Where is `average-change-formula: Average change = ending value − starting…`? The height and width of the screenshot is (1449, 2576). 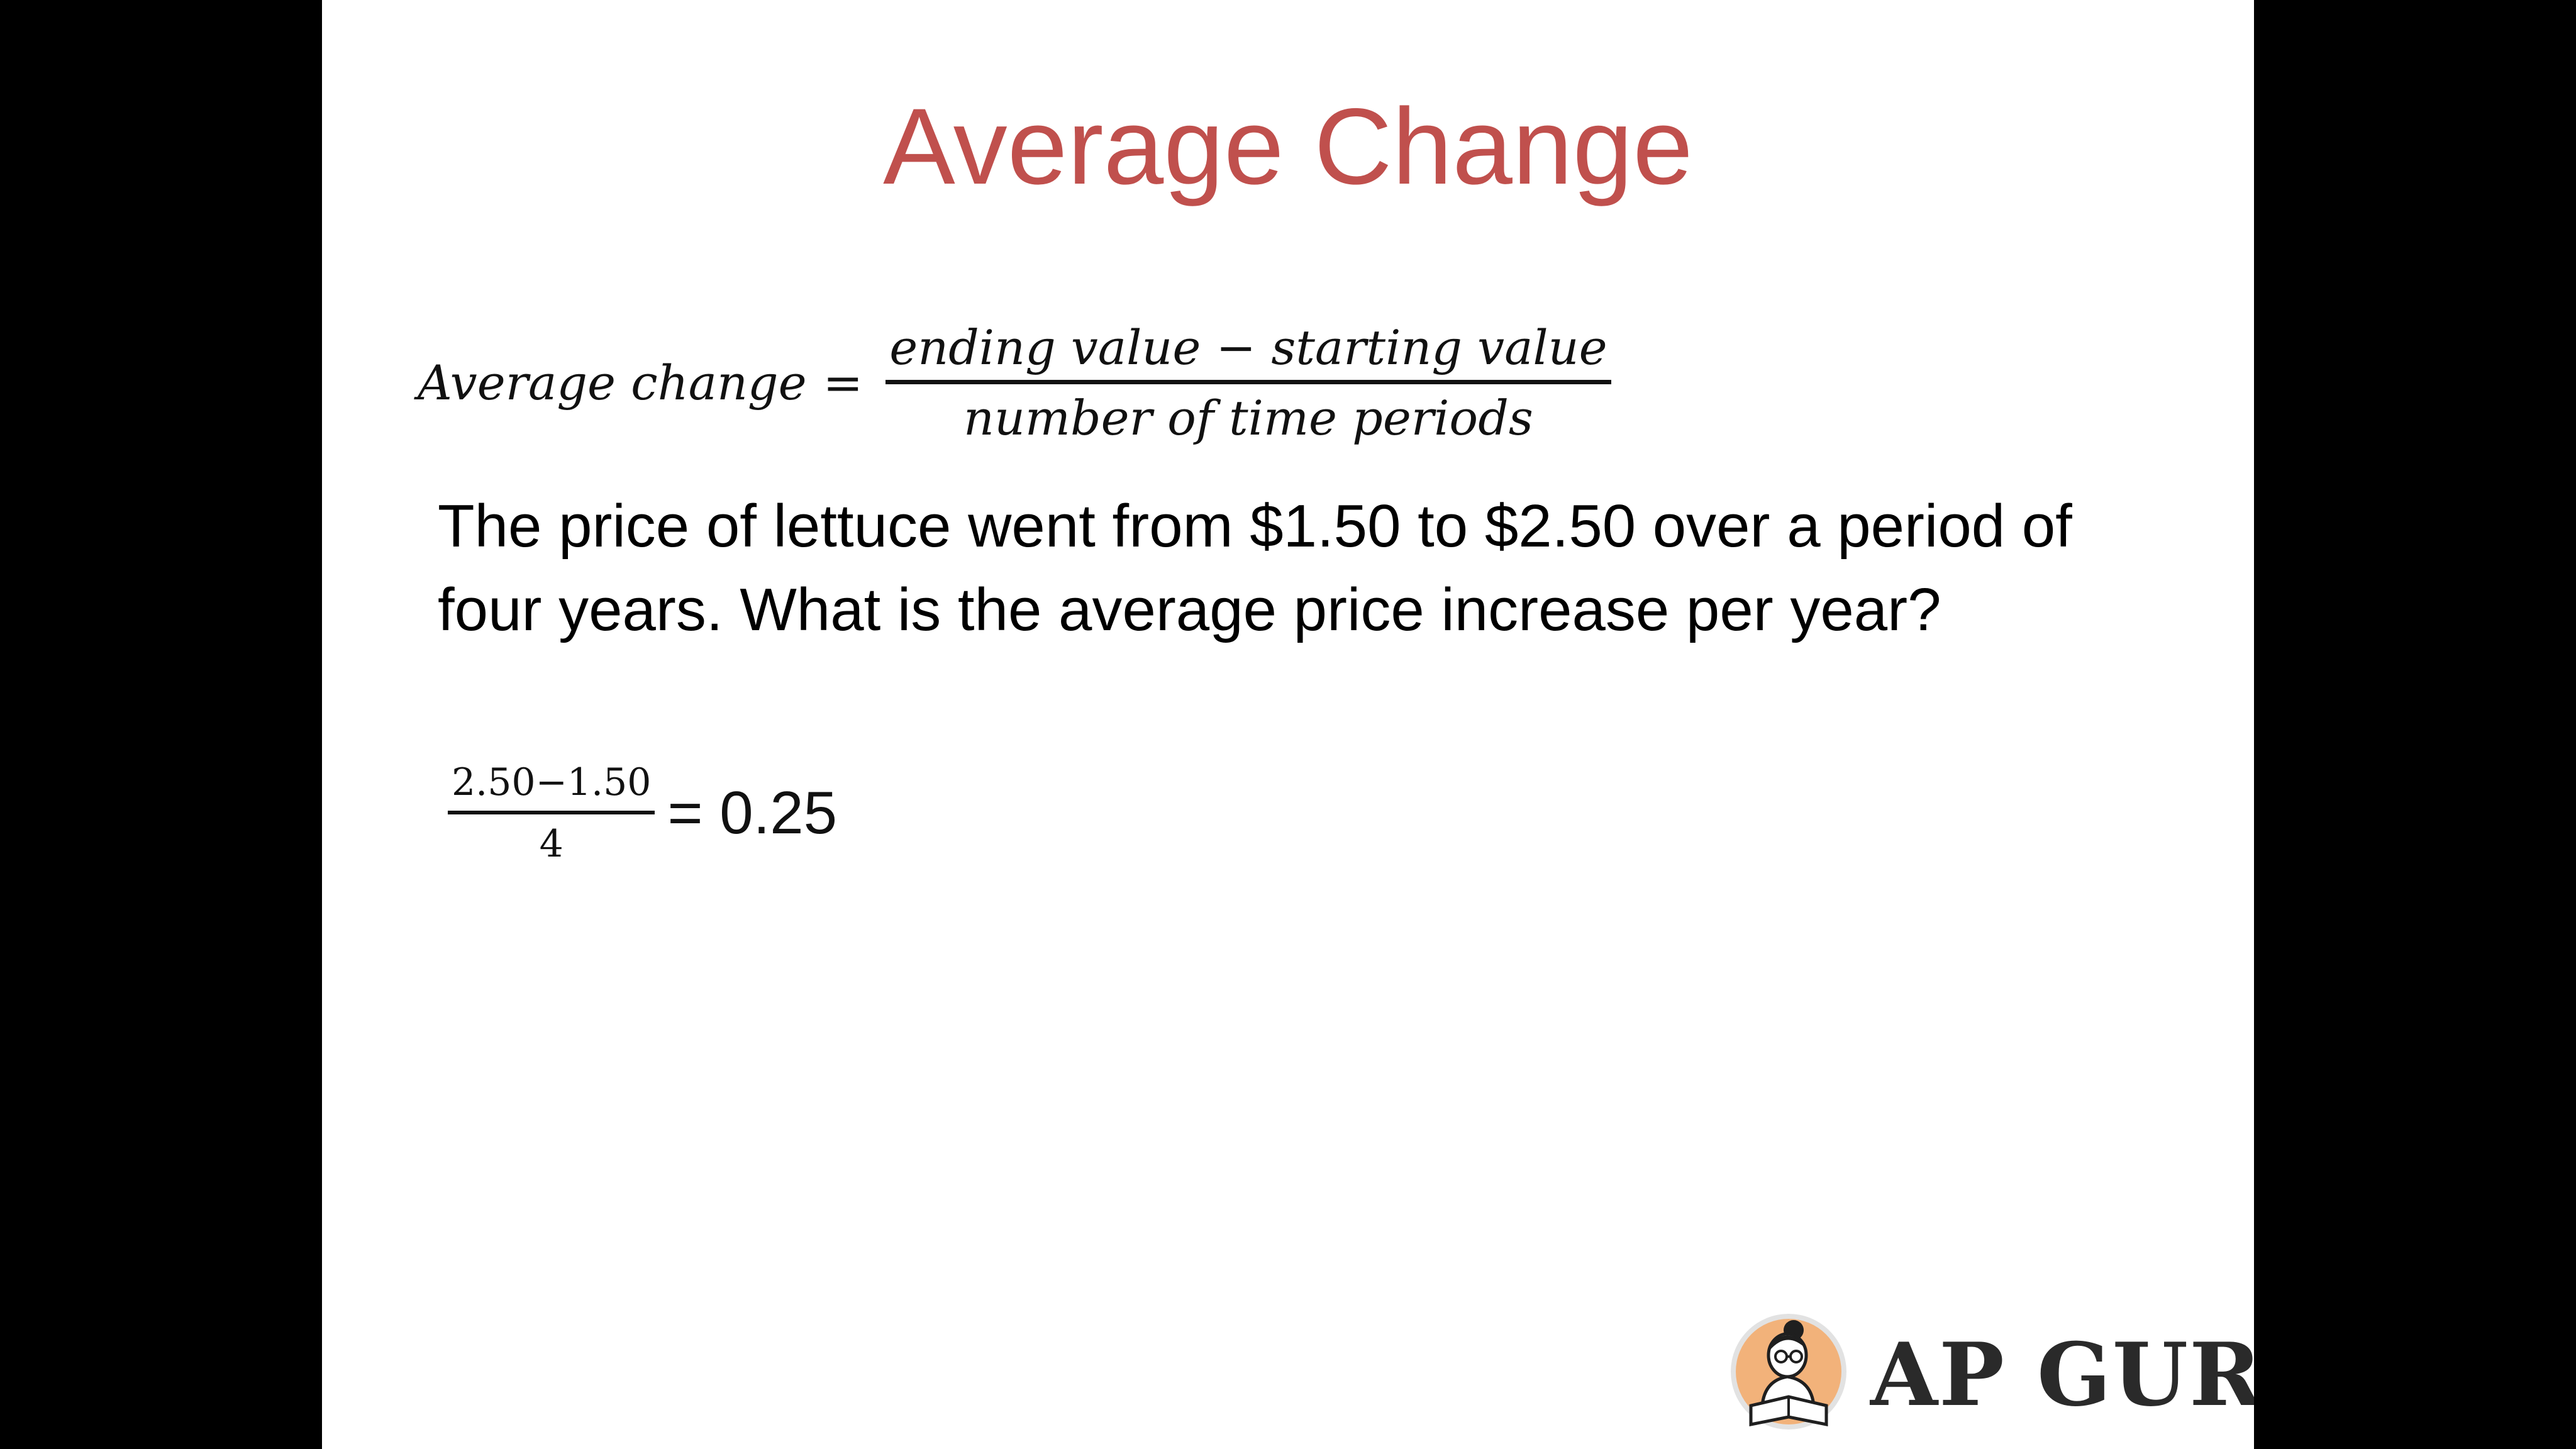 average-change-formula: Average change = ending value − starting… is located at coordinates (1014, 383).